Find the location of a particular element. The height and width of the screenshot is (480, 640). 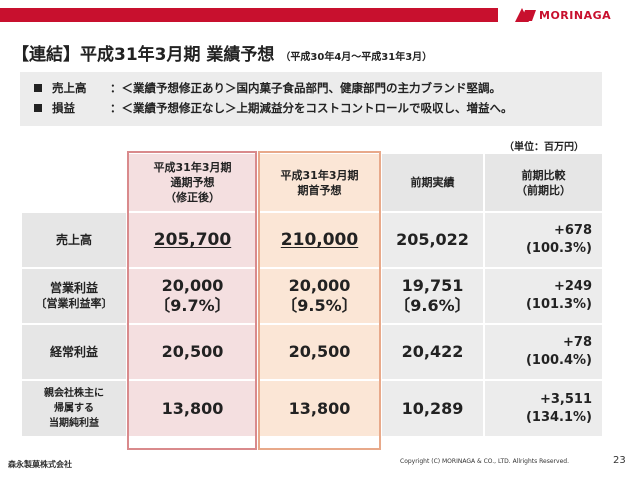

page-title: 【連結】平成31年3月期 業績予想 （平成30年4月〜平成31年3月） is located at coordinates (222, 52).